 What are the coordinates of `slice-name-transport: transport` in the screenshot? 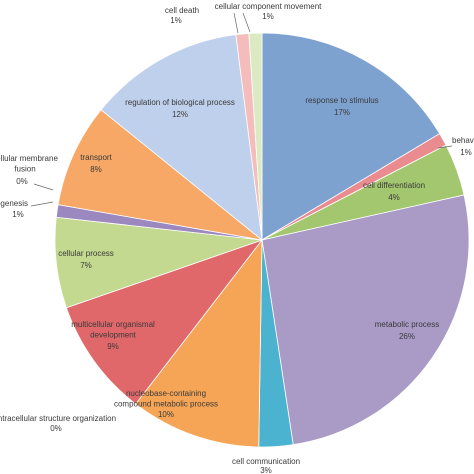 It's located at (96, 157).